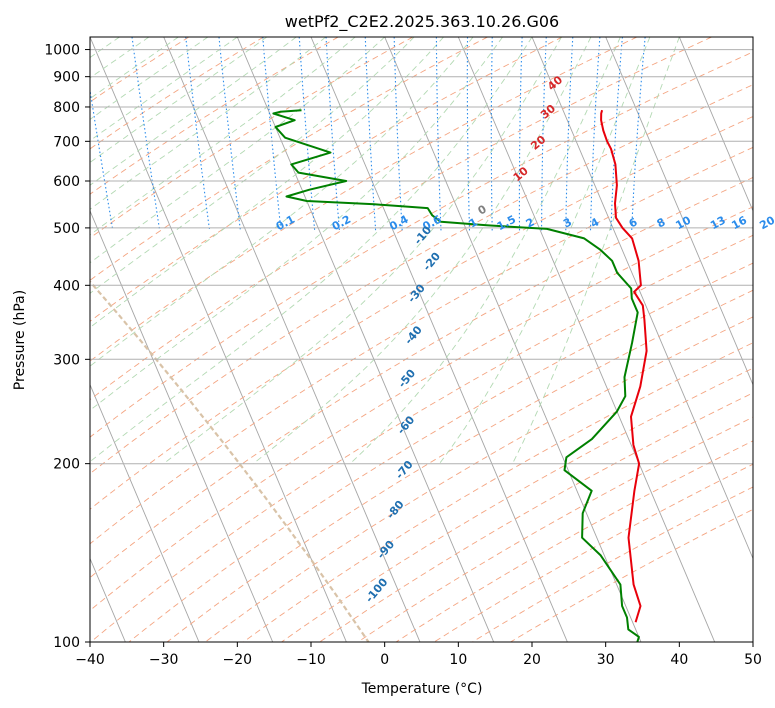  What do you see at coordinates (164, 660) in the screenshot?
I see `x-tick-label: −30` at bounding box center [164, 660].